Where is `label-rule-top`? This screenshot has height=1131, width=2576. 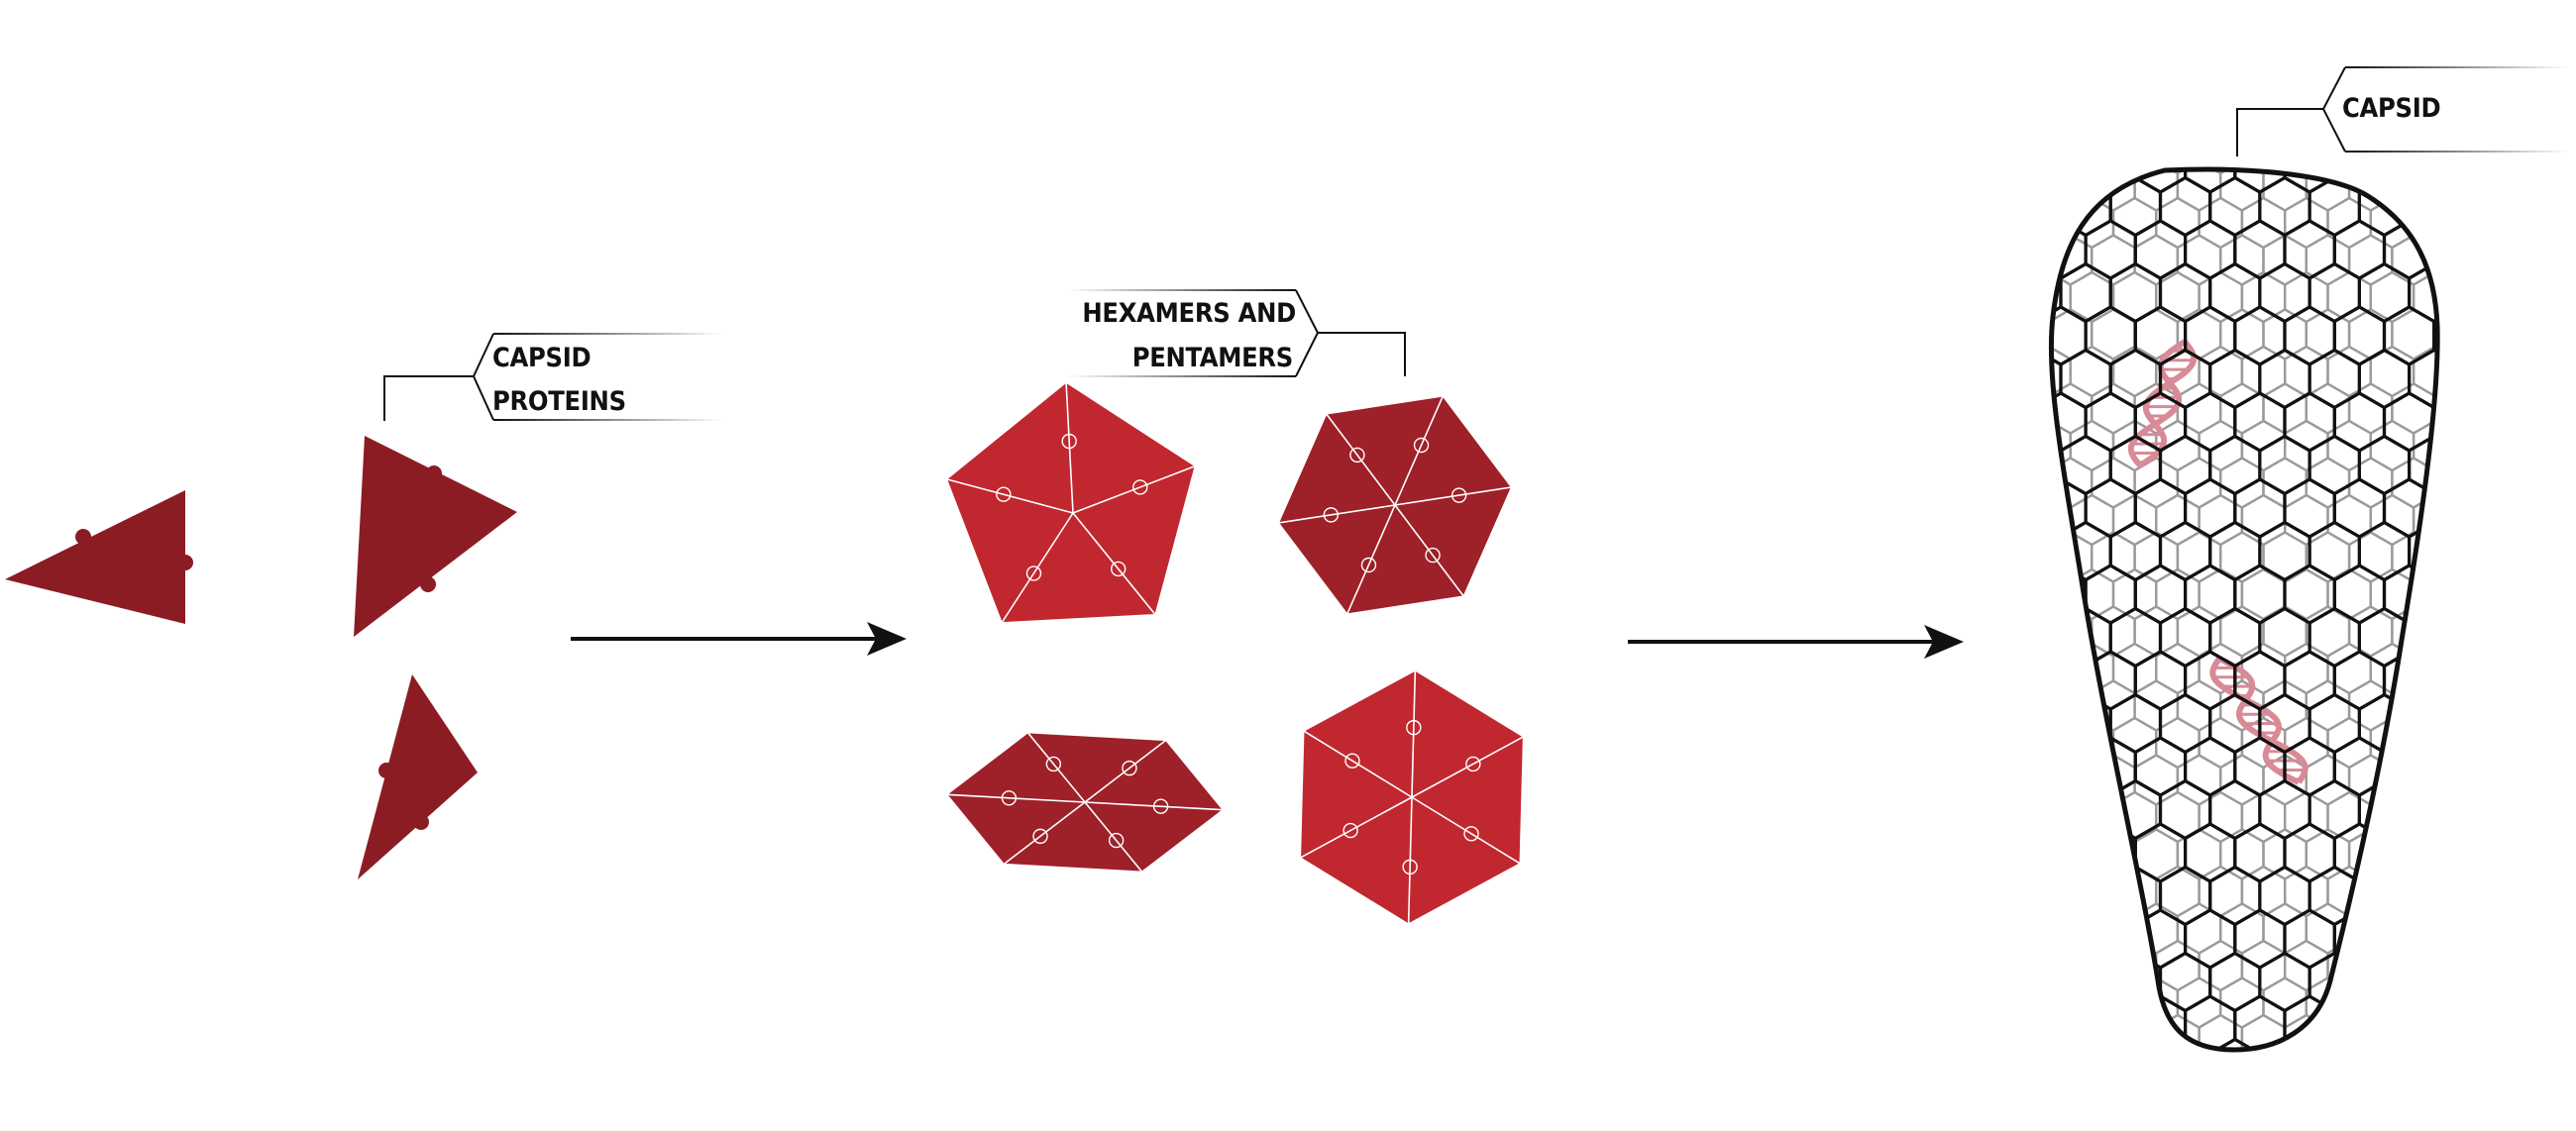 label-rule-top is located at coordinates (608, 334).